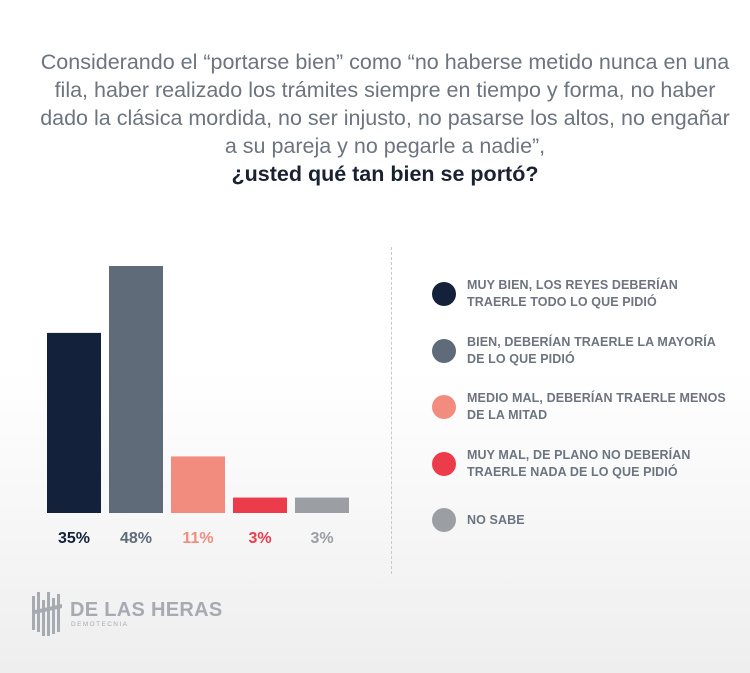 The image size is (750, 673). What do you see at coordinates (74, 538) in the screenshot?
I see `bar-value-label-1: 35%` at bounding box center [74, 538].